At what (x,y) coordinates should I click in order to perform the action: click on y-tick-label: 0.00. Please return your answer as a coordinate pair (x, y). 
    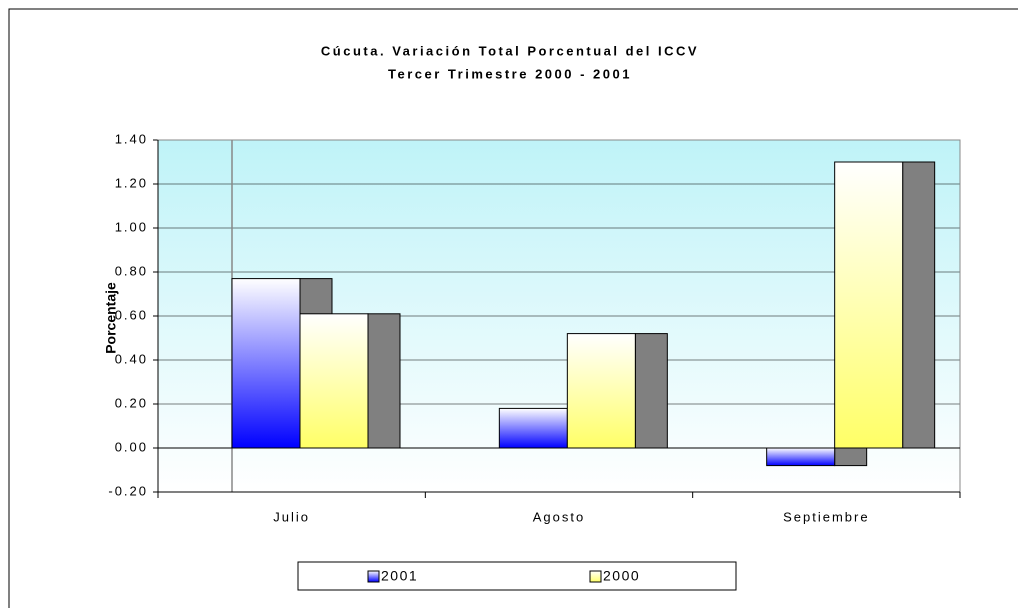
    Looking at the image, I should click on (131, 446).